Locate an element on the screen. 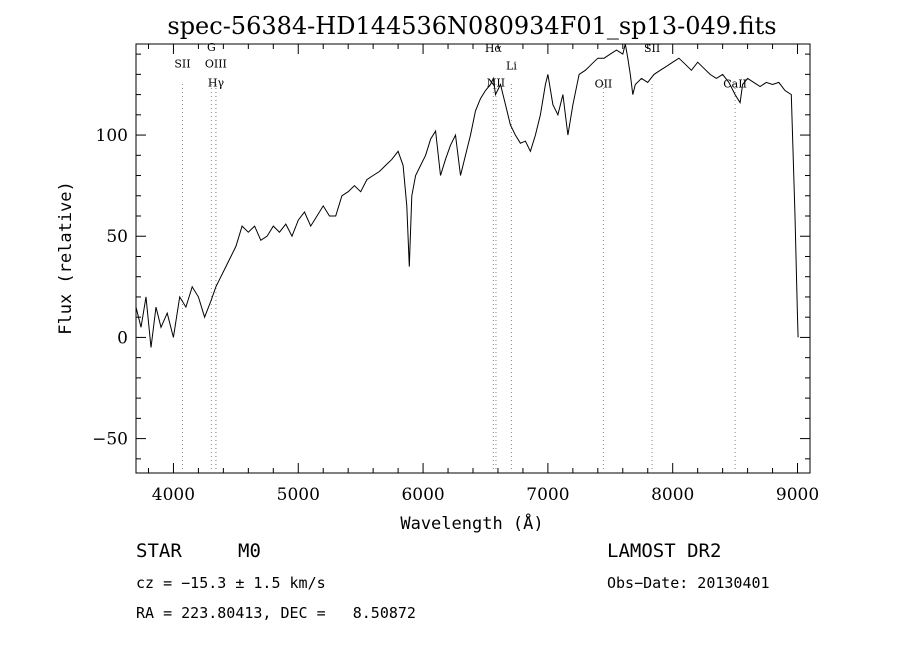  line-marker-label: Hγ is located at coordinates (216, 82).